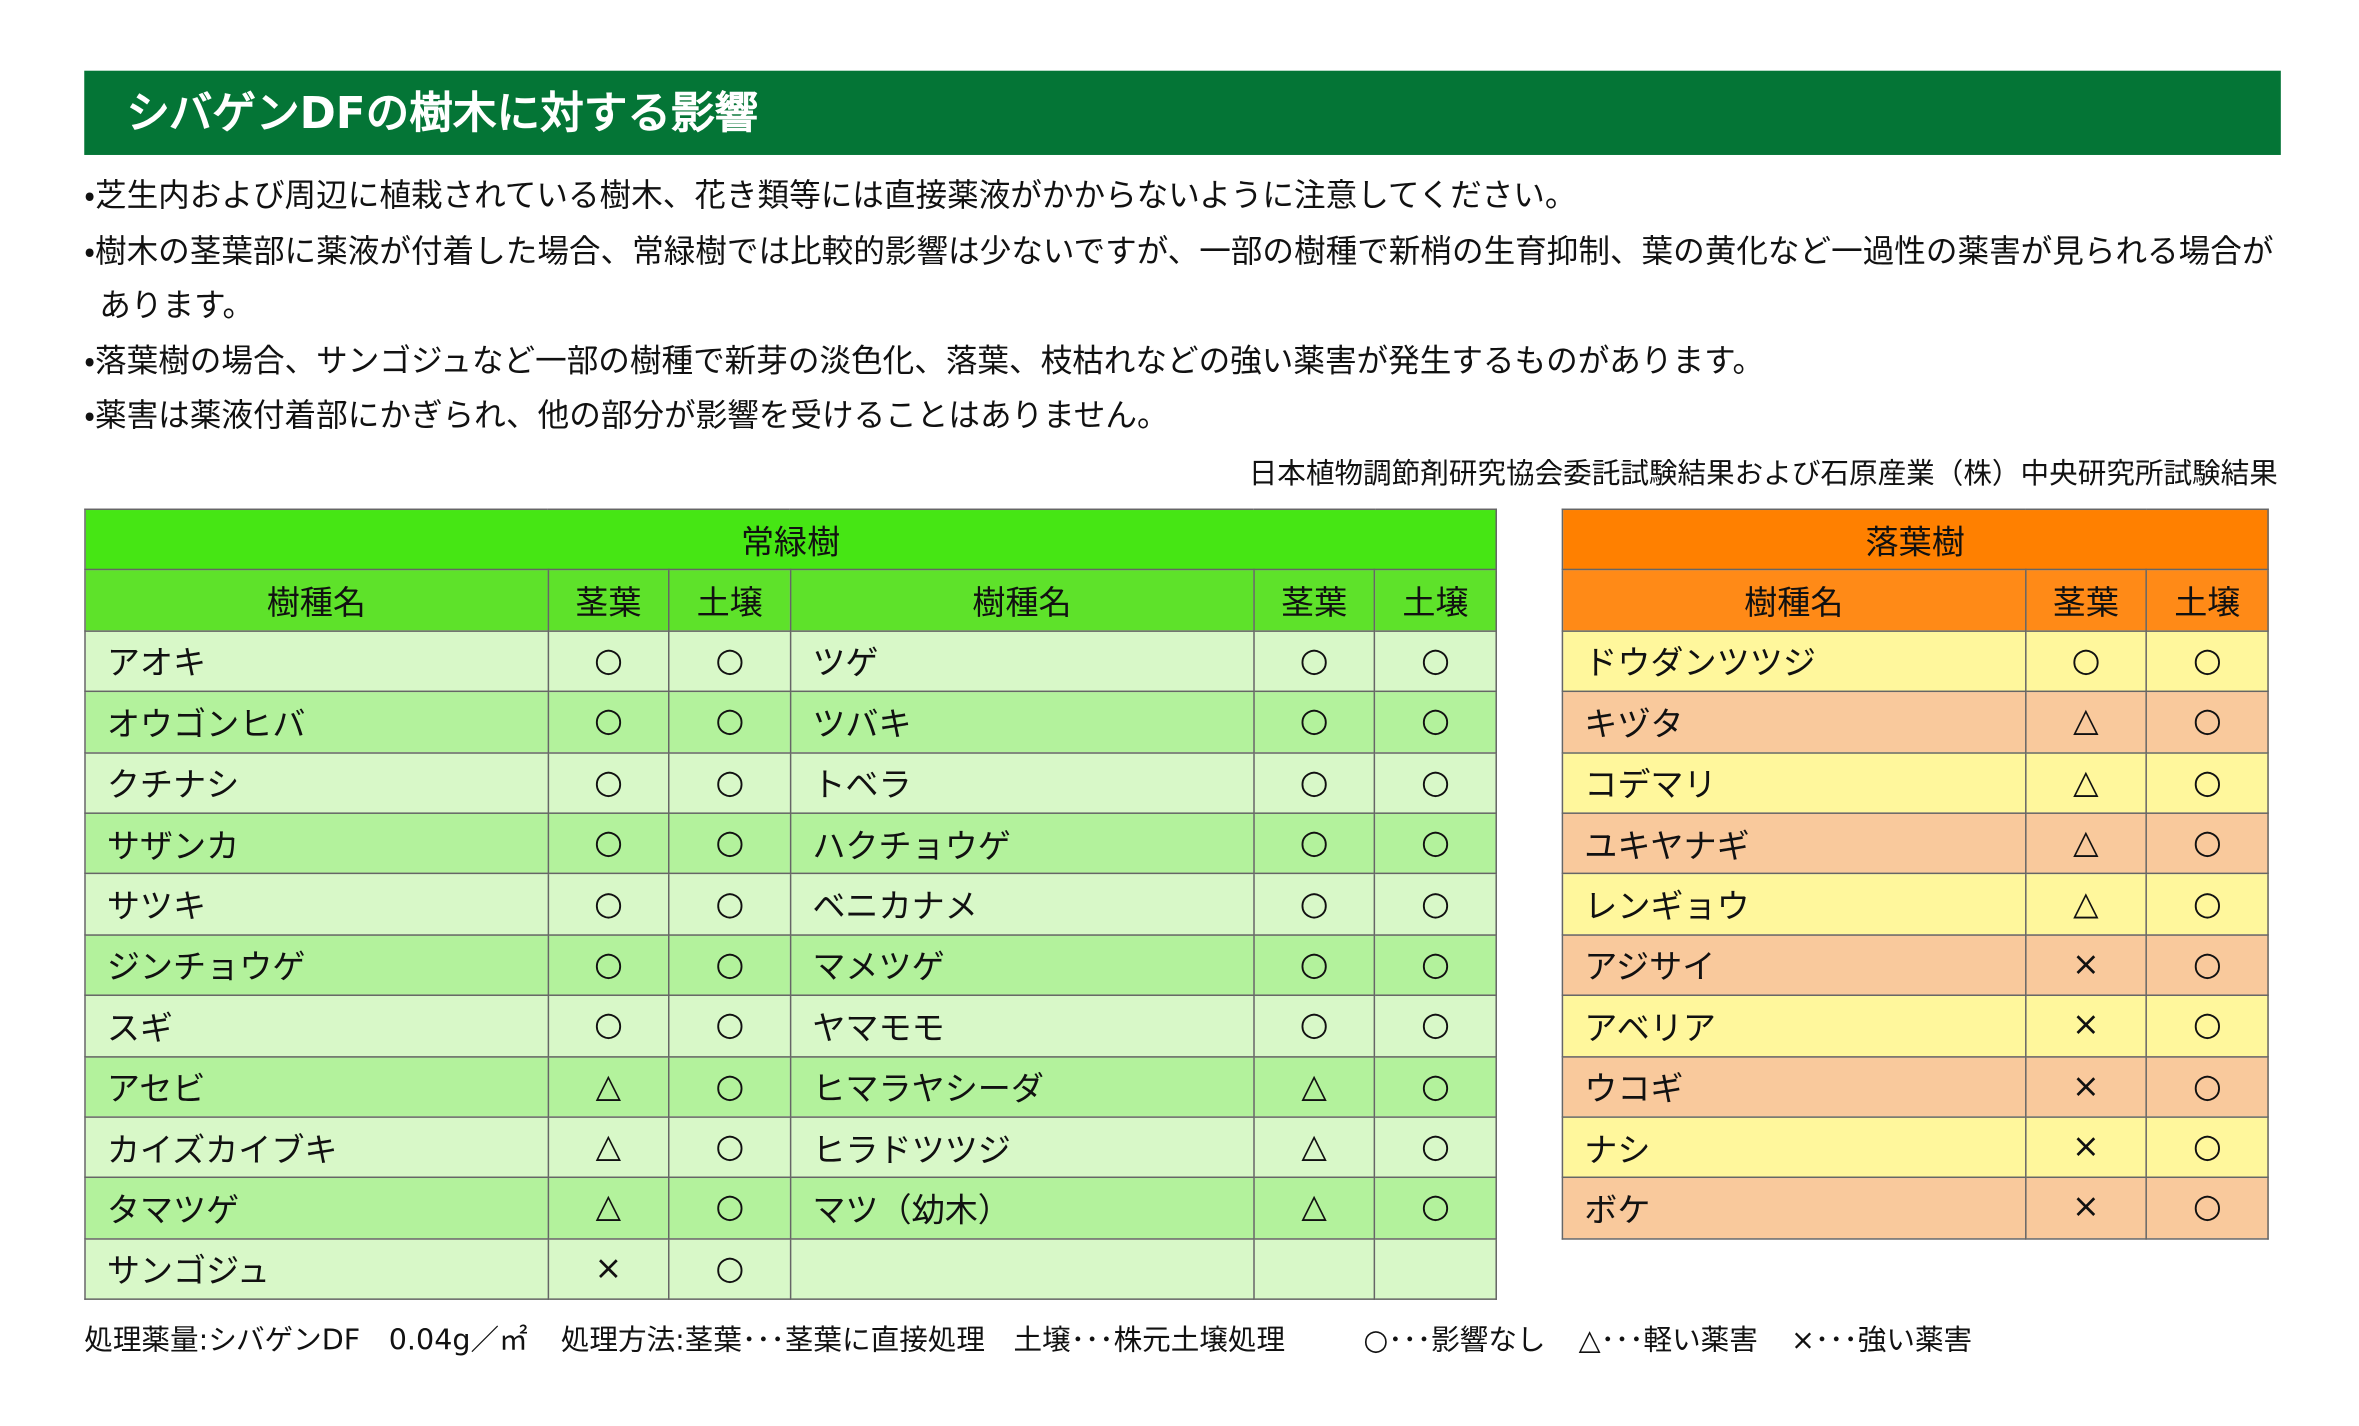  Describe the element at coordinates (1793, 904) in the screenshot. I see `species: レンギョウ` at that location.